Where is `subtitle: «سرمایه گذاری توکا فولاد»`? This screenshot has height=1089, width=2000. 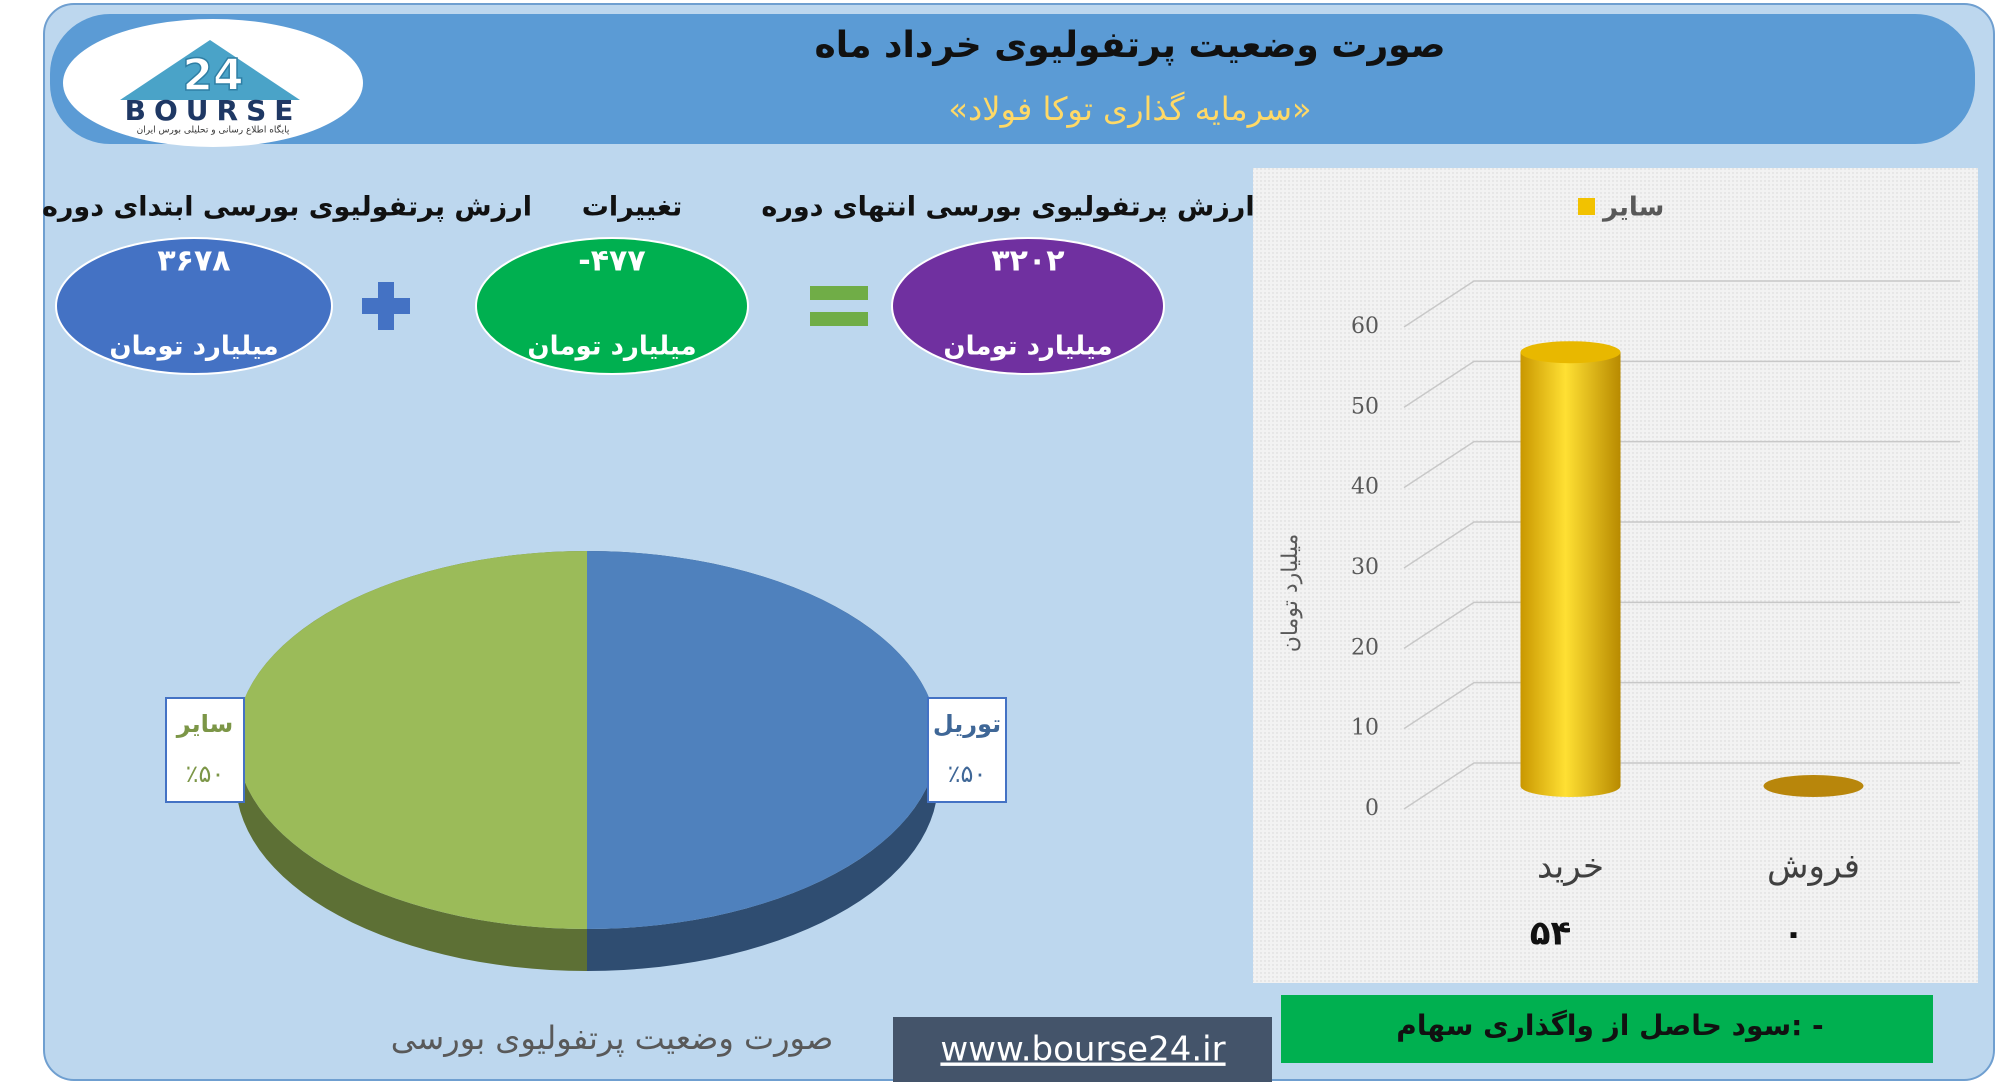 subtitle: «سرمایه گذاری توکا فولاد» is located at coordinates (1129, 109).